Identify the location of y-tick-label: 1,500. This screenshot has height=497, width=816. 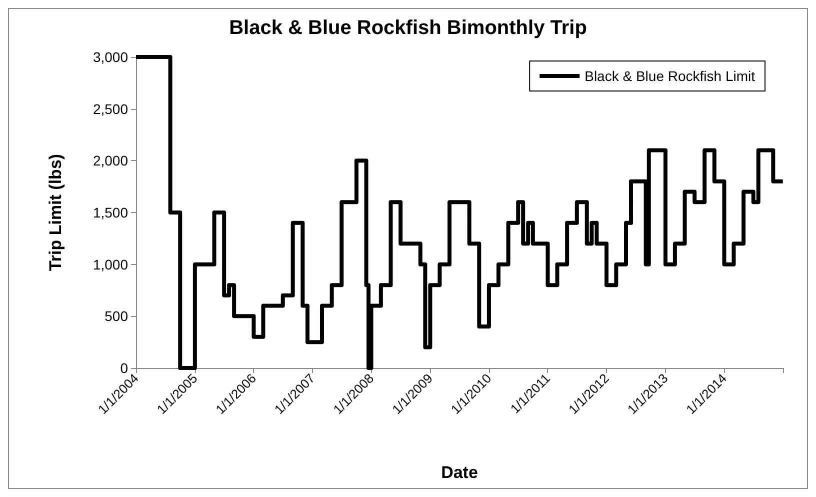
(110, 212).